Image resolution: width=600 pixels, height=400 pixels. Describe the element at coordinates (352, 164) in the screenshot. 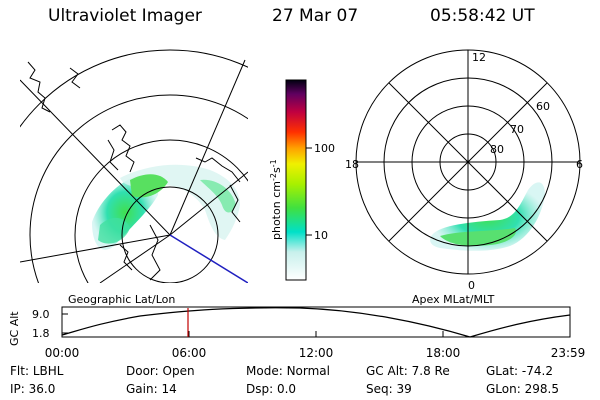

I see `mlt-label-left: 18` at that location.